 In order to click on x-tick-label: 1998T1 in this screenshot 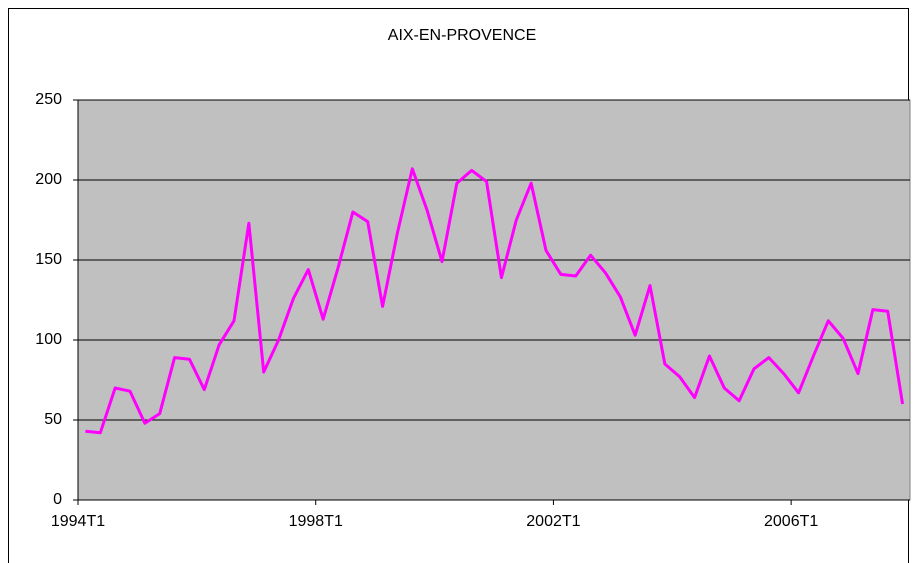, I will do `click(316, 521)`.